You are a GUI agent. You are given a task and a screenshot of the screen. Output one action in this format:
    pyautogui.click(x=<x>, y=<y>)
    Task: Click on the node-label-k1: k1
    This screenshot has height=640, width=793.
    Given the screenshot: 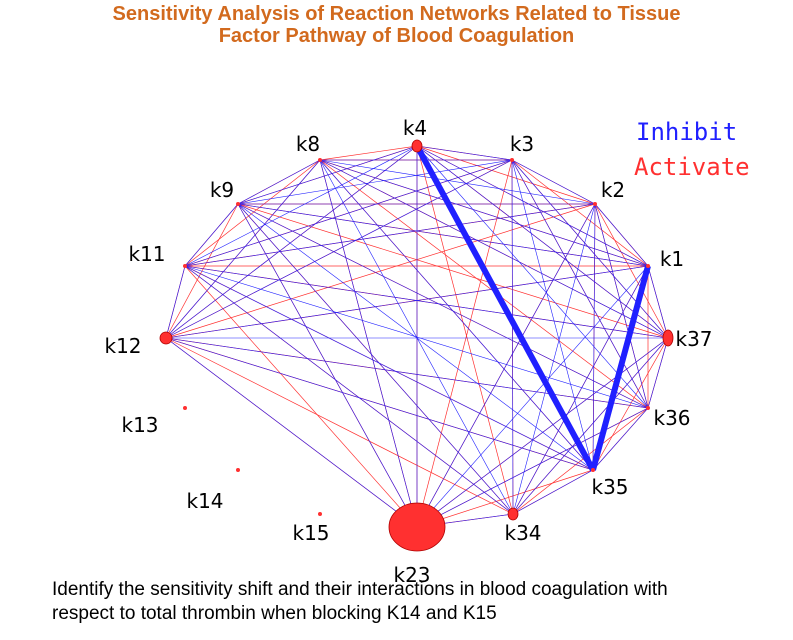 What is the action you would take?
    pyautogui.click(x=672, y=259)
    